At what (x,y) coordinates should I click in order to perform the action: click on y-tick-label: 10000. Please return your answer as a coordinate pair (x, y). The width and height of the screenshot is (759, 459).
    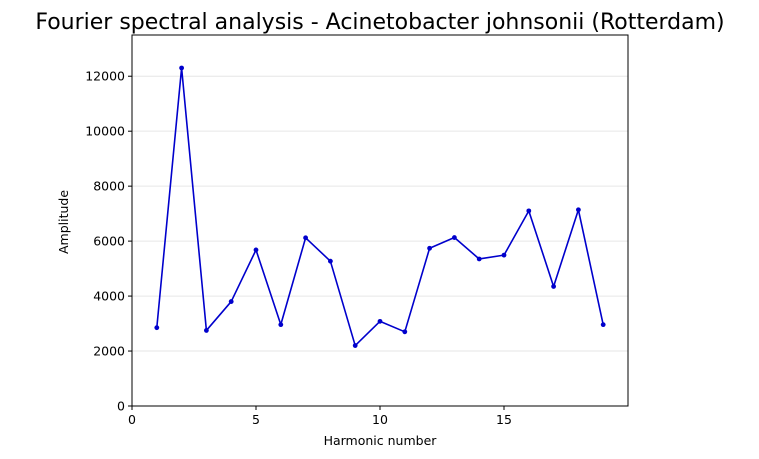
    Looking at the image, I should click on (105, 131).